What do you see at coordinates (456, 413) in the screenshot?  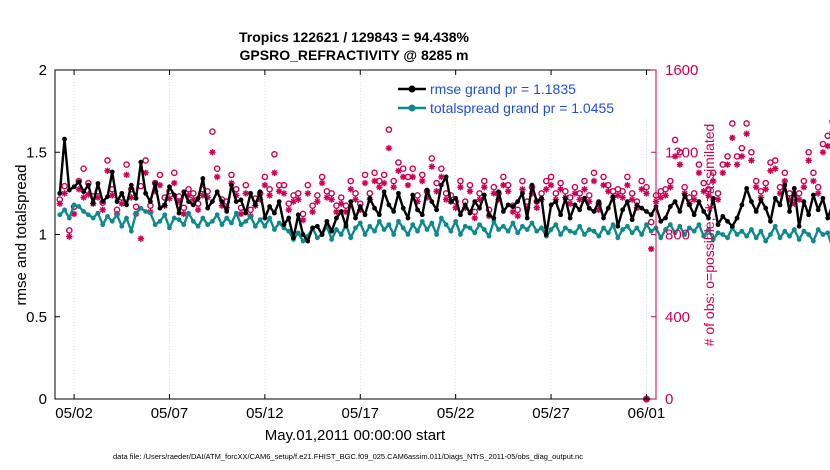 I see `x-tick-label: 05/22` at bounding box center [456, 413].